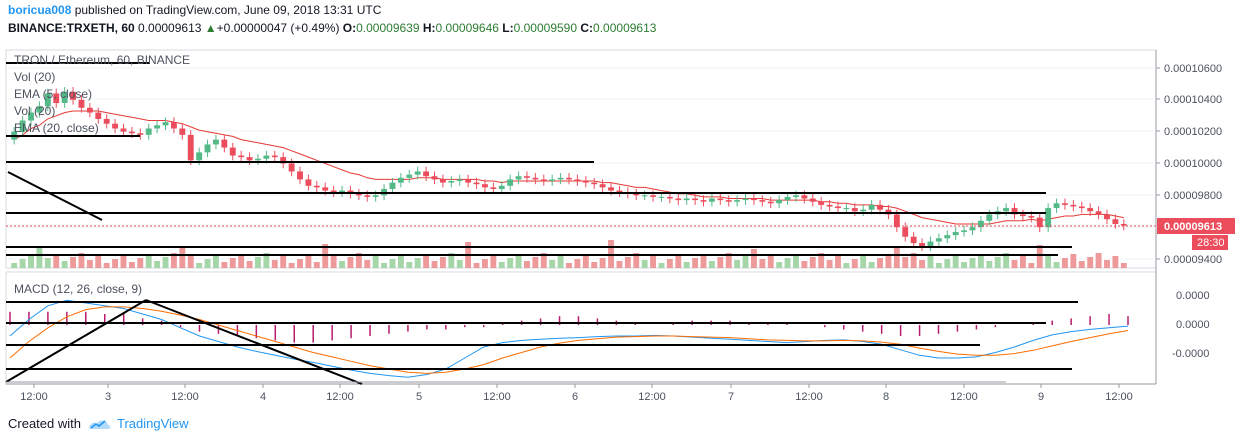  I want to click on footer: Created with TradingView, so click(98, 423).